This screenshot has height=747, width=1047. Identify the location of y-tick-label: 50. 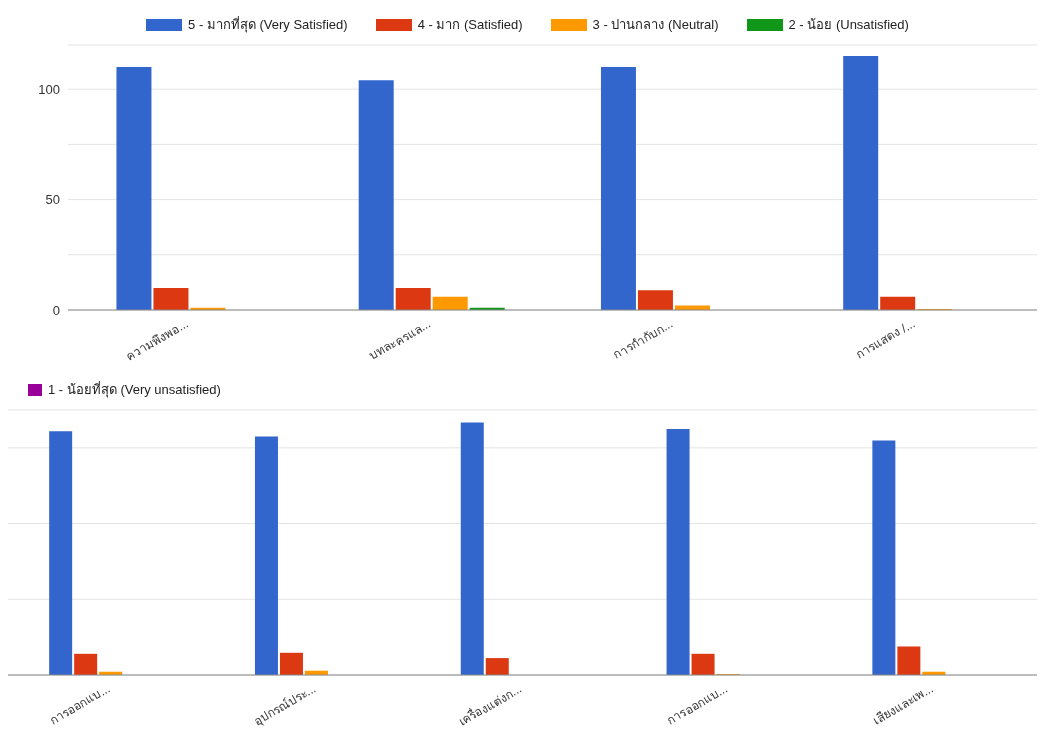
(52, 200).